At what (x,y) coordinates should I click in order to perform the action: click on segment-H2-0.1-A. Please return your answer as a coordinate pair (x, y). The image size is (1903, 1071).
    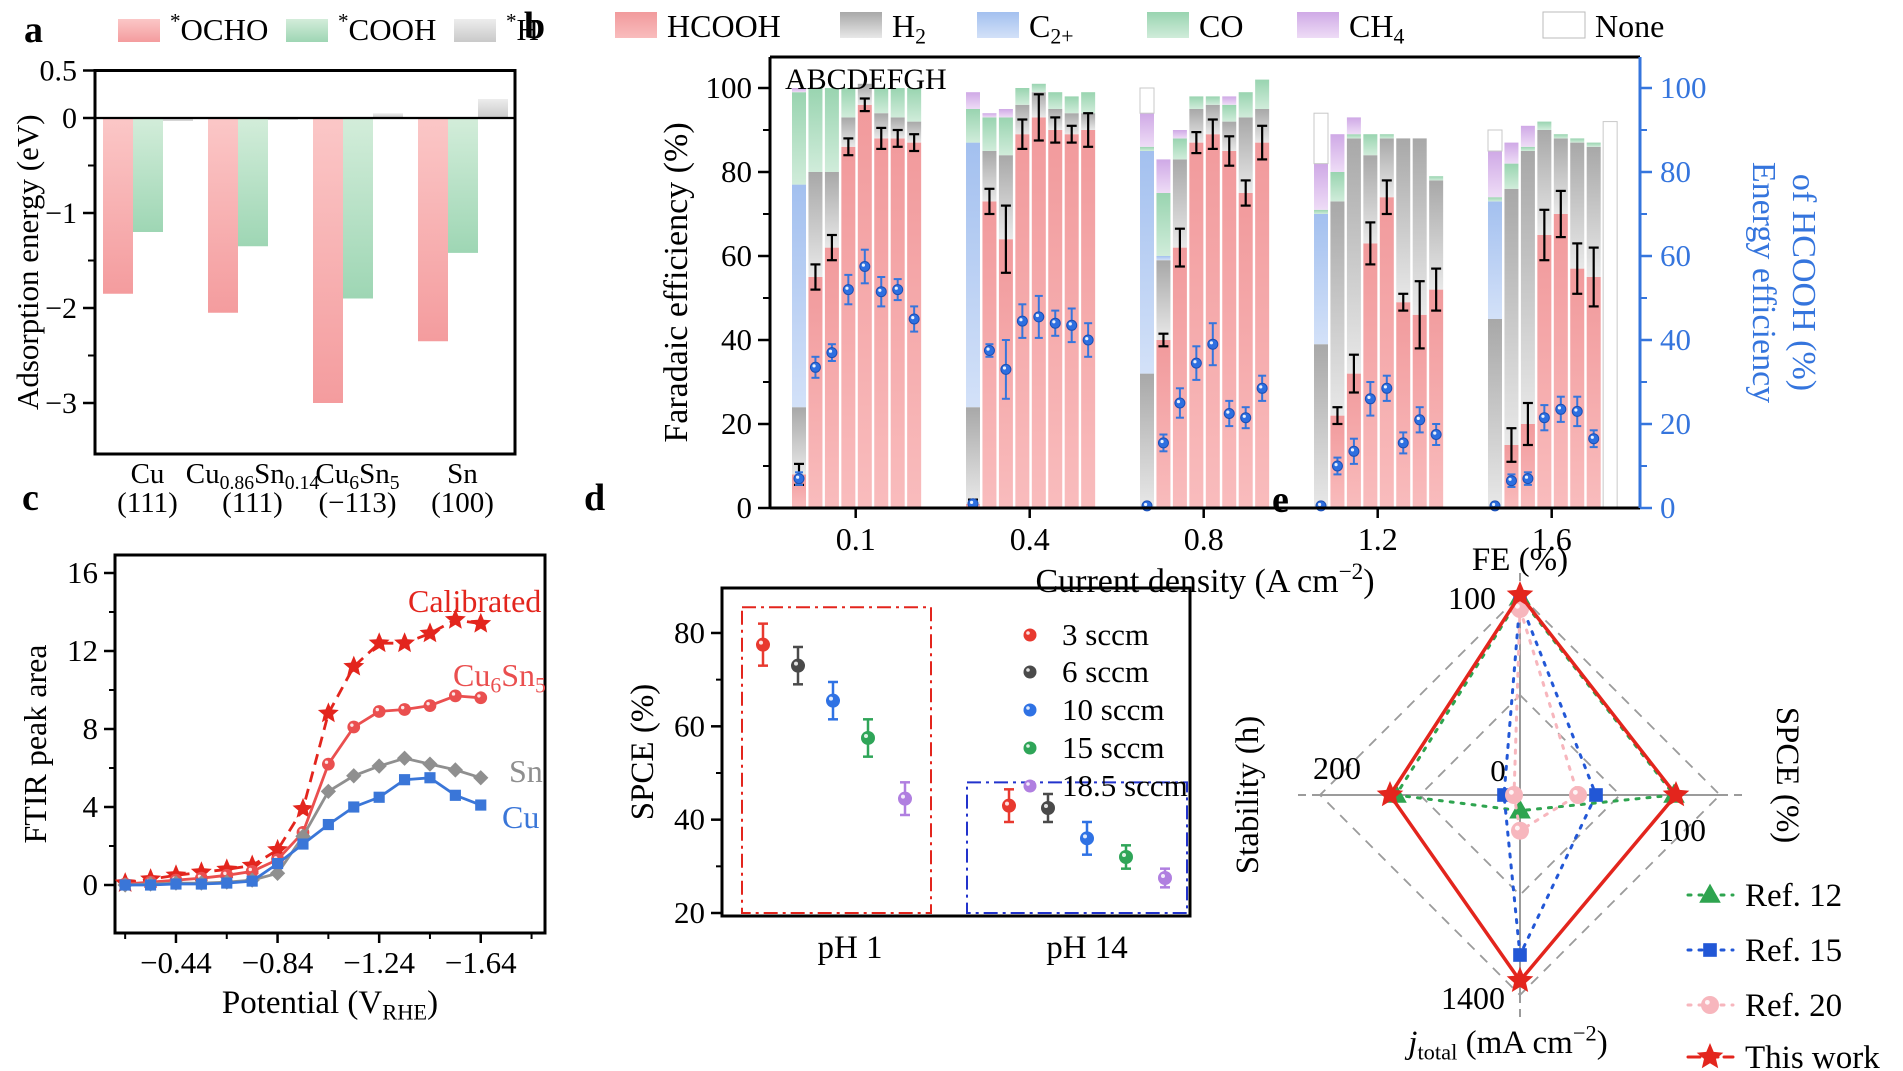
    Looking at the image, I should click on (799, 441).